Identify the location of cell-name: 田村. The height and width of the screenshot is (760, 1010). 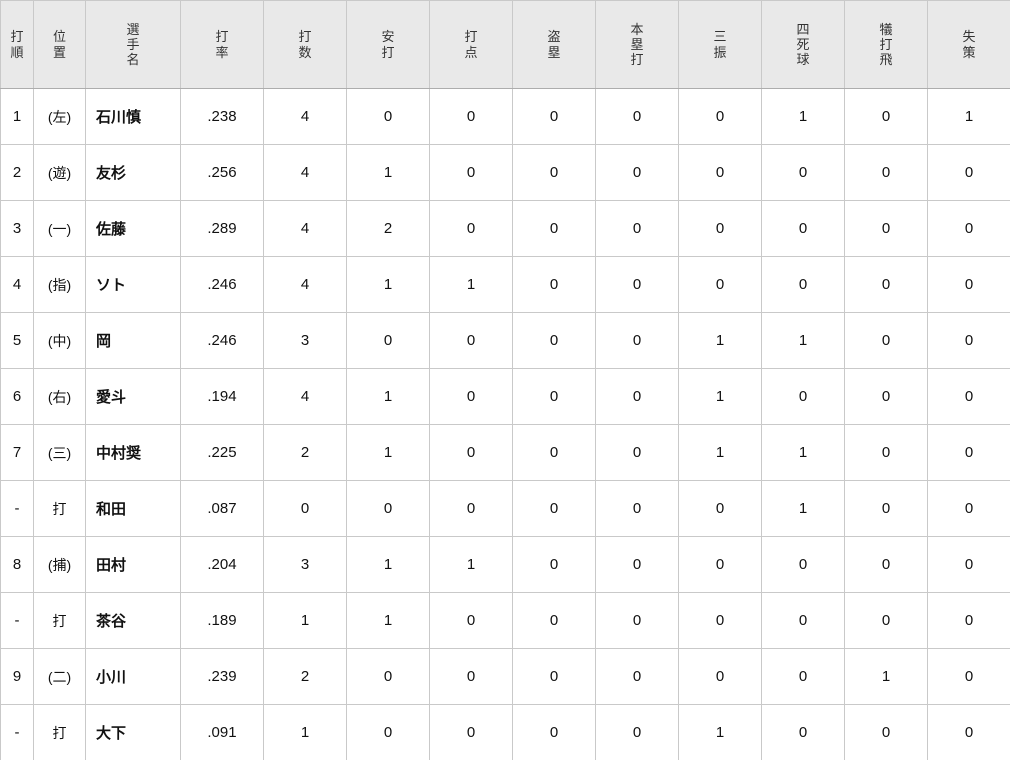
(133, 564).